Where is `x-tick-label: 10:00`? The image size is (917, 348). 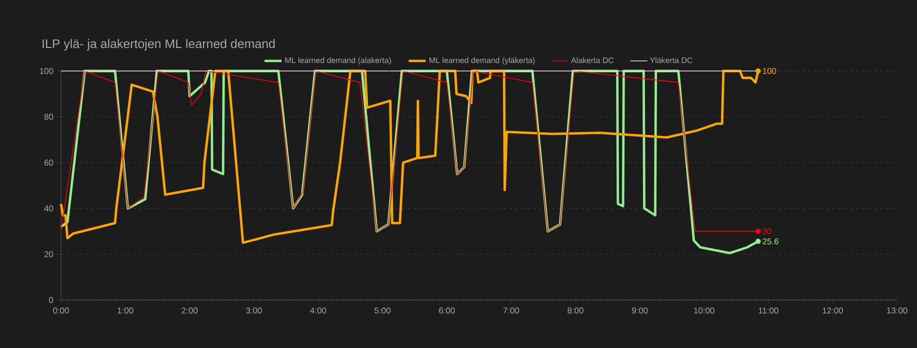 x-tick-label: 10:00 is located at coordinates (704, 311).